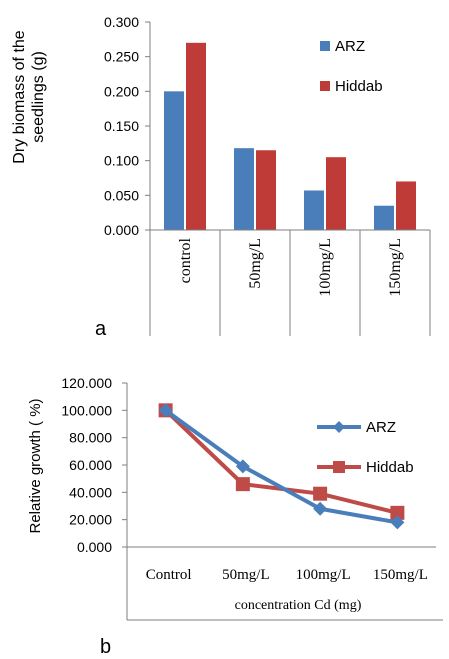 The width and height of the screenshot is (449, 659). What do you see at coordinates (121, 57) in the screenshot?
I see `bar-chart-y-tick-label: 0.250` at bounding box center [121, 57].